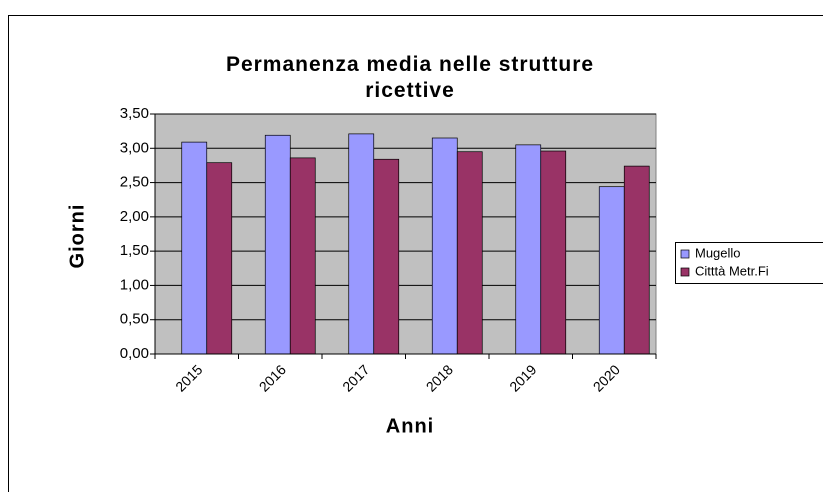 The height and width of the screenshot is (492, 823). Describe the element at coordinates (410, 426) in the screenshot. I see `x-axis-label: Anni` at that location.